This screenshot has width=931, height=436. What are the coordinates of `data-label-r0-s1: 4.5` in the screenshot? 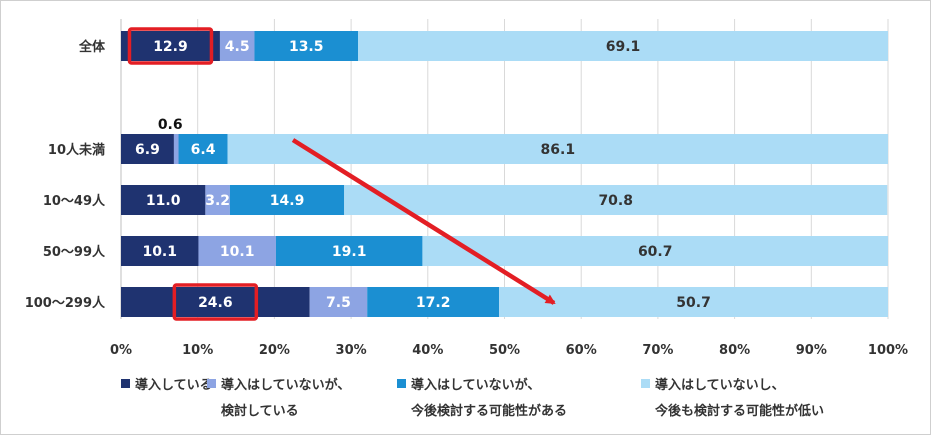 It's located at (237, 47).